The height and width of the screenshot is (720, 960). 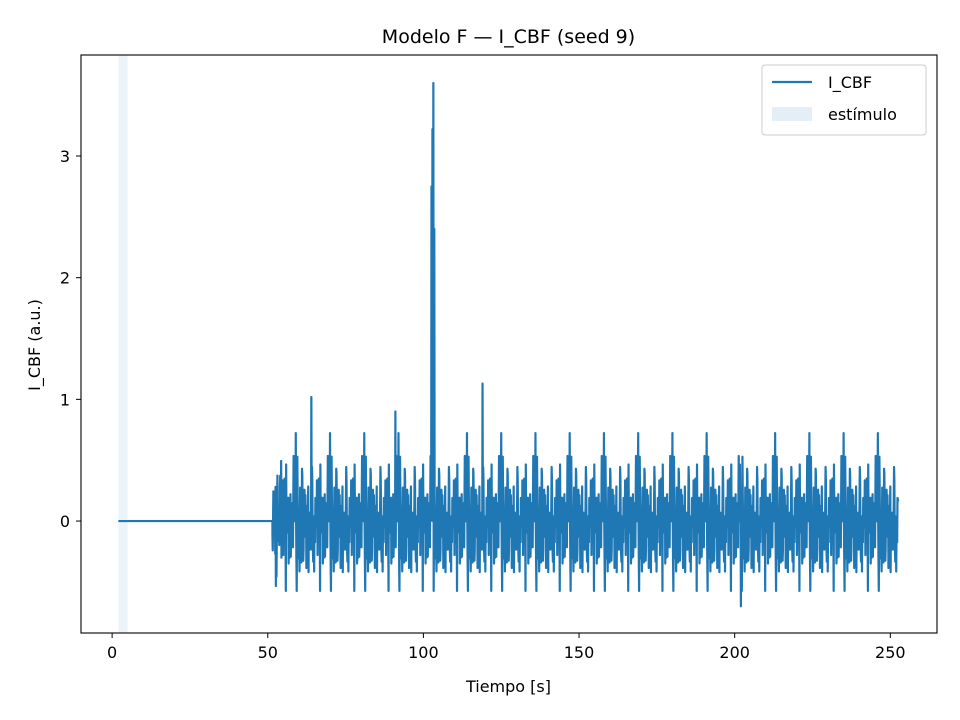 What do you see at coordinates (734, 652) in the screenshot?
I see `x-tick-label: 200` at bounding box center [734, 652].